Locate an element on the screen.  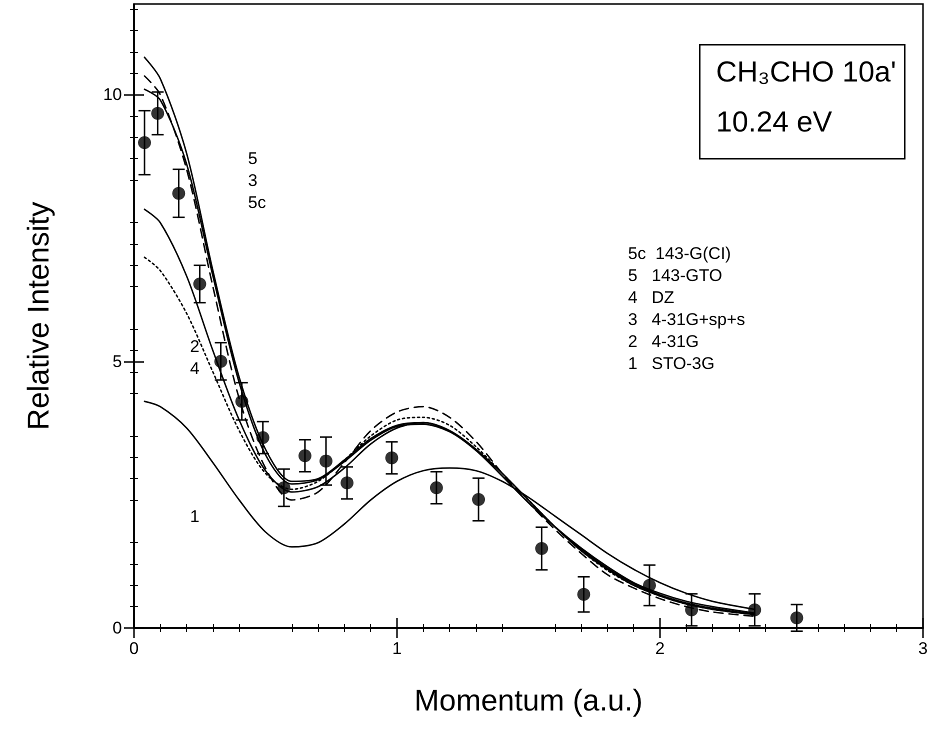
y-tick-label: 5 is located at coordinates (117, 361).